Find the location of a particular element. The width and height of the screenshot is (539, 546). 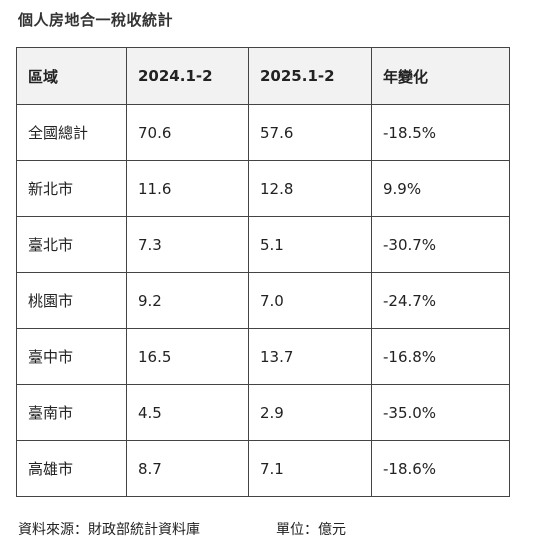

value-2024-cell: 7.3 is located at coordinates (187, 244).